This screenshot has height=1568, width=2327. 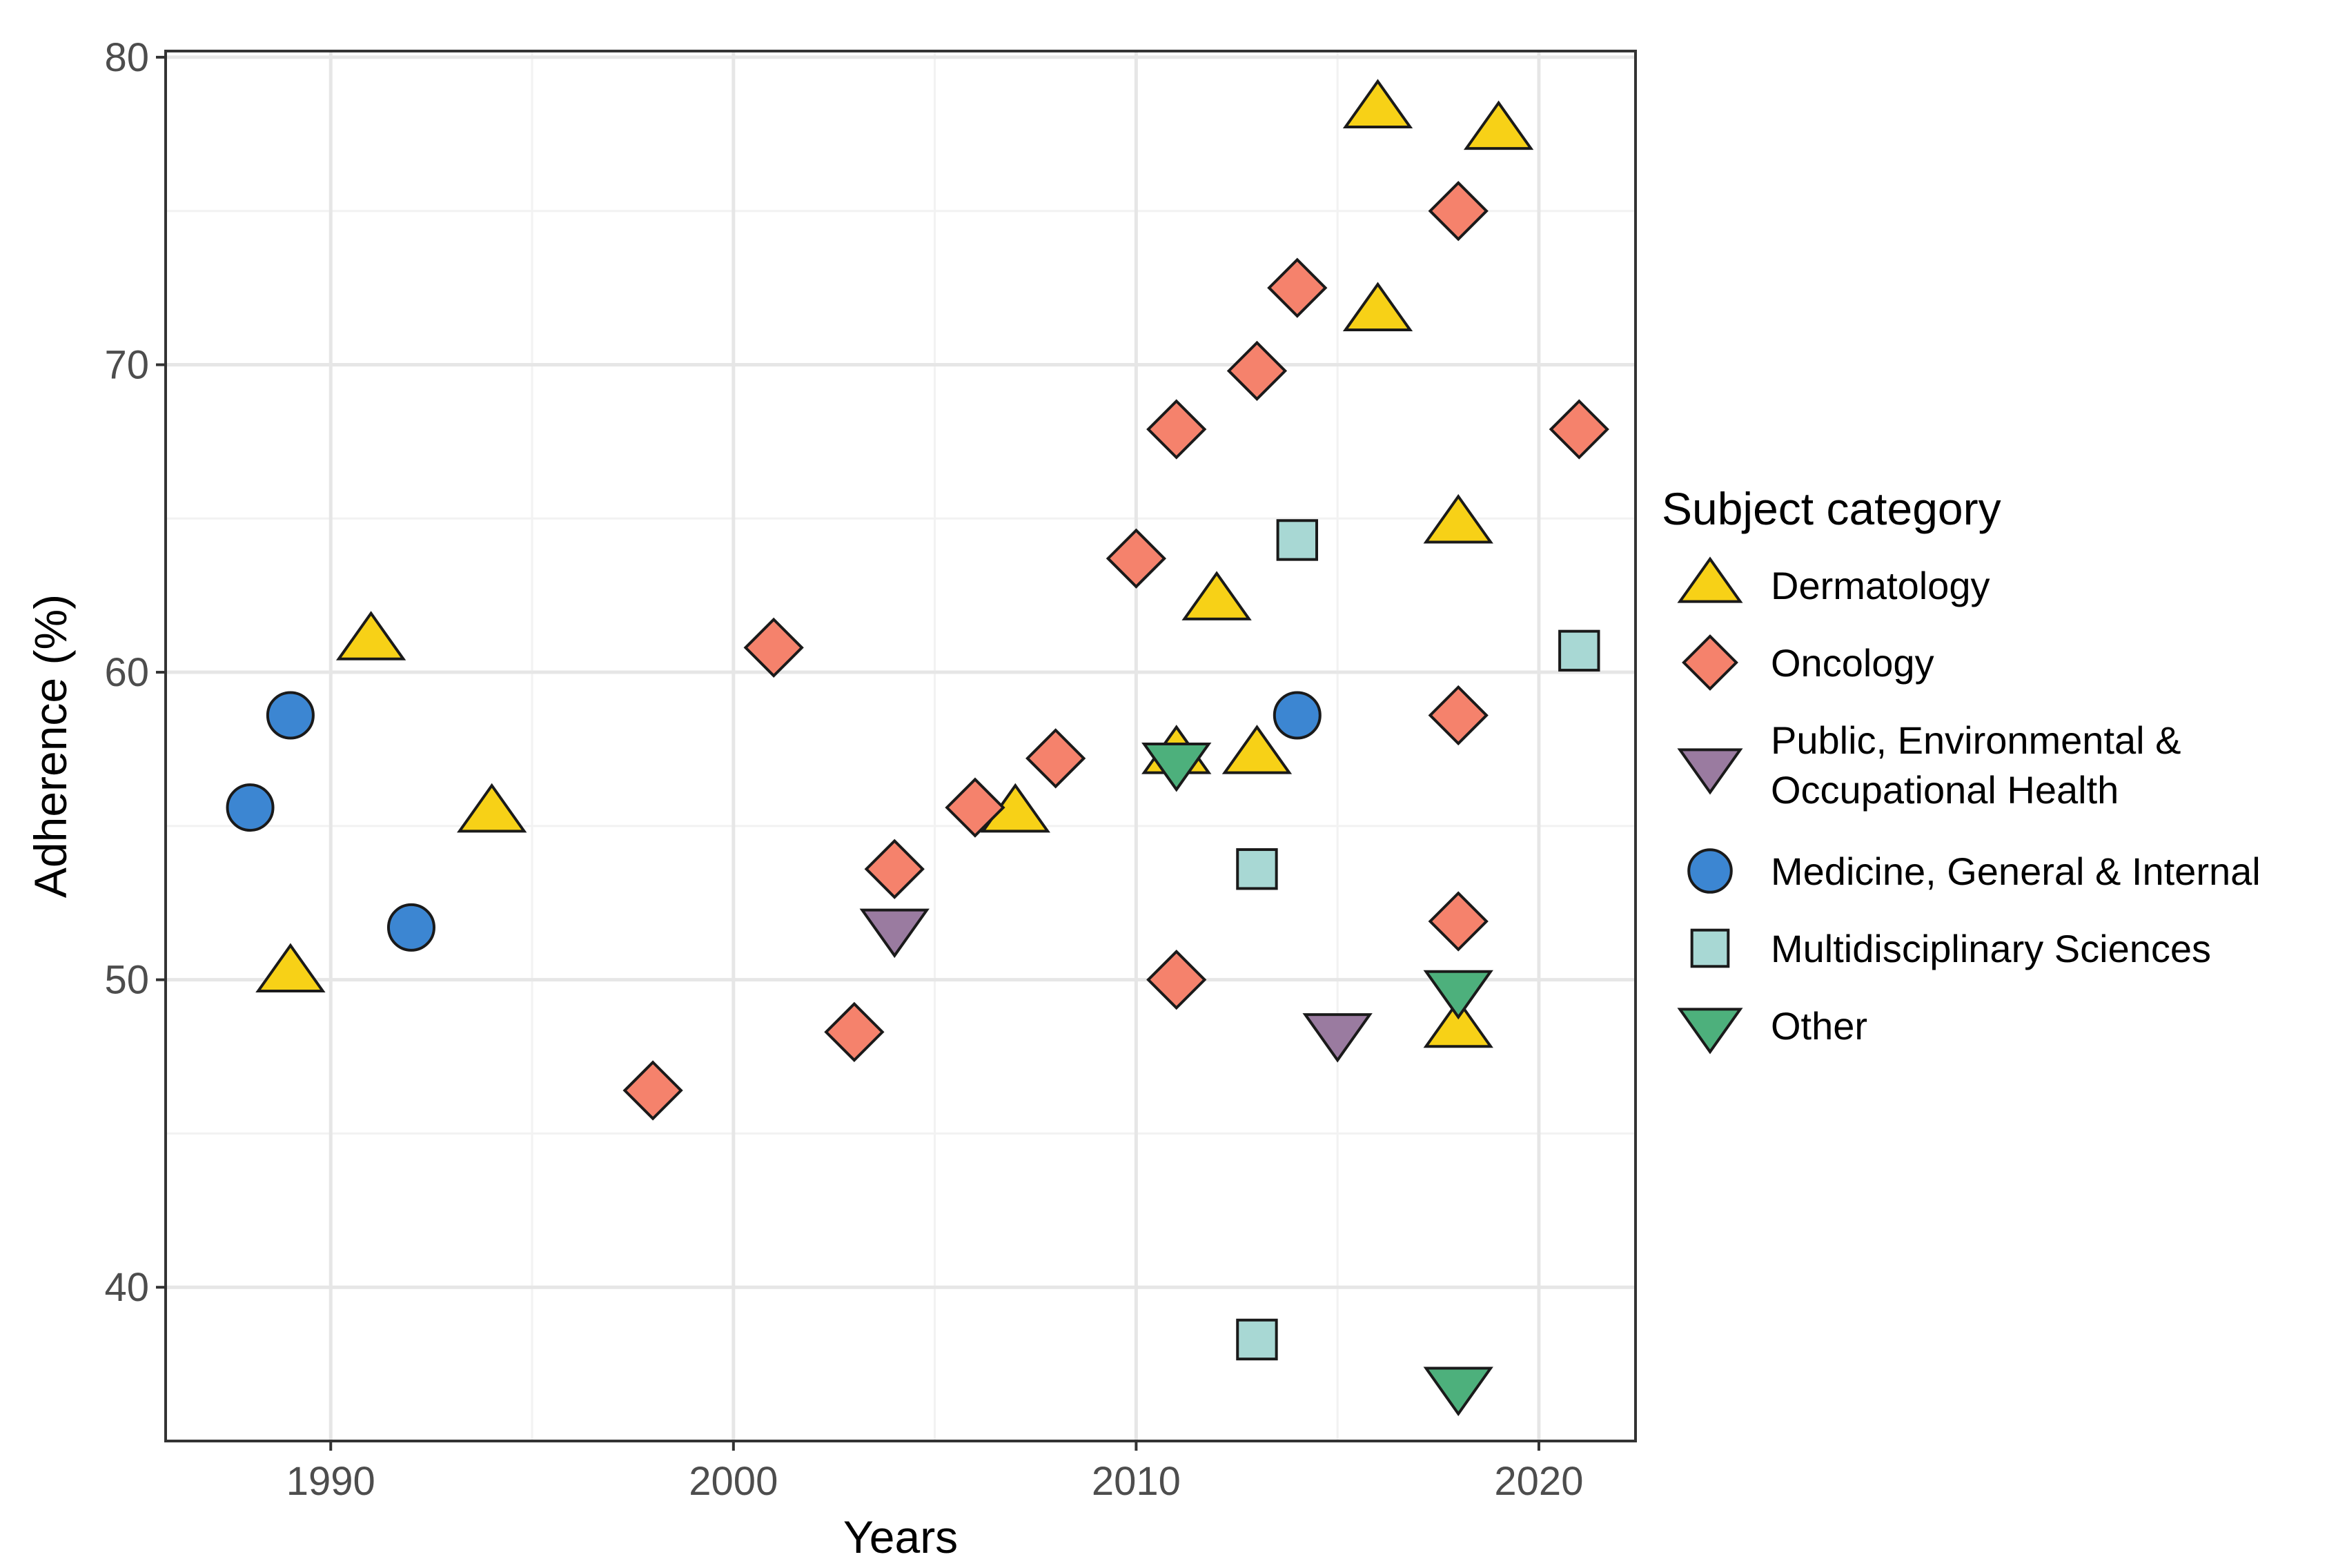 I want to click on x-axis-title: Years, so click(x=901, y=1536).